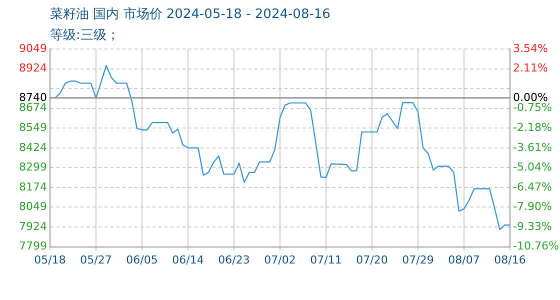 This screenshot has width=560, height=300. I want to click on y-tick-label: 8549, so click(33, 127).